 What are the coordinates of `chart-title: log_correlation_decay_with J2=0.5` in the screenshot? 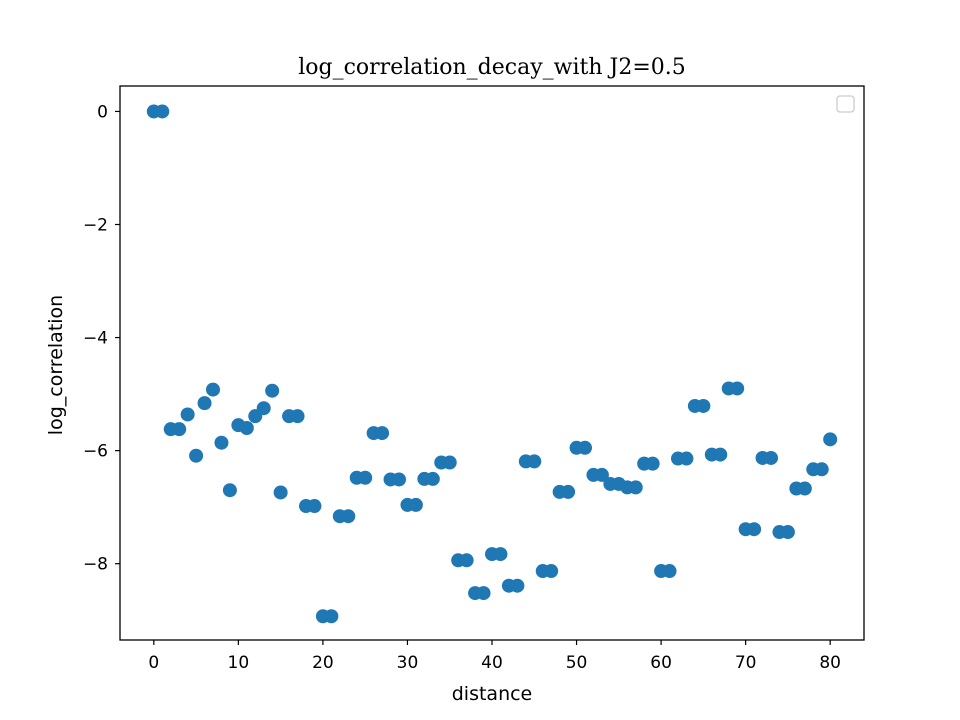 It's located at (492, 67).